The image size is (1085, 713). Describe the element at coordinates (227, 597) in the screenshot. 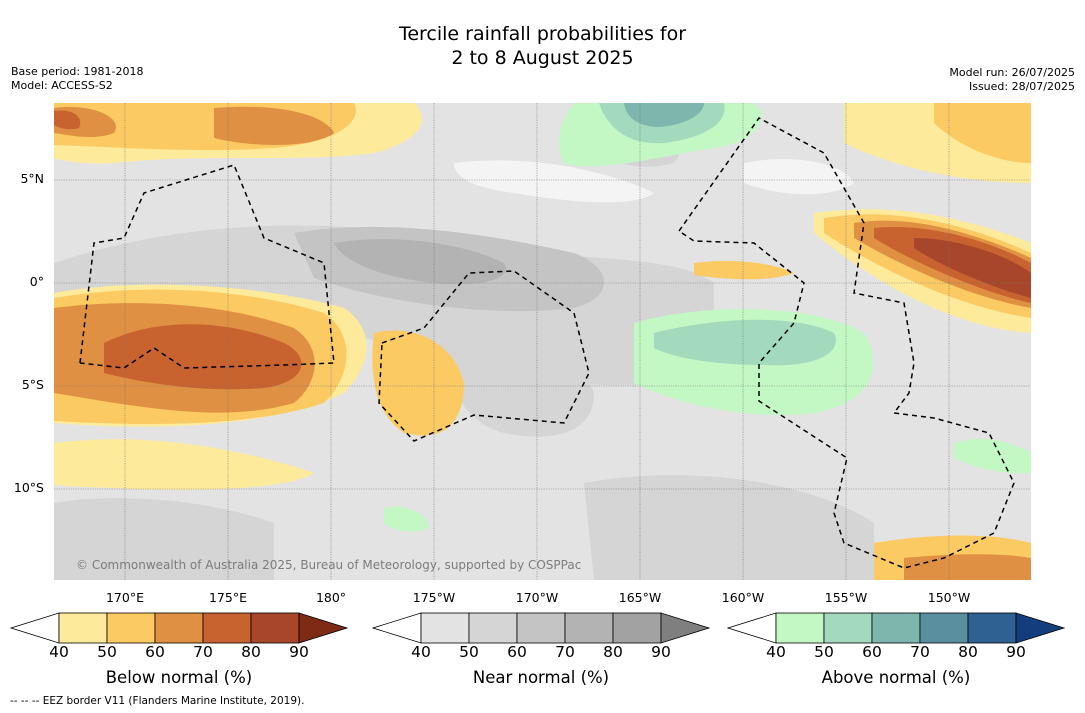

I see `lon-label-175e: 175°E` at that location.